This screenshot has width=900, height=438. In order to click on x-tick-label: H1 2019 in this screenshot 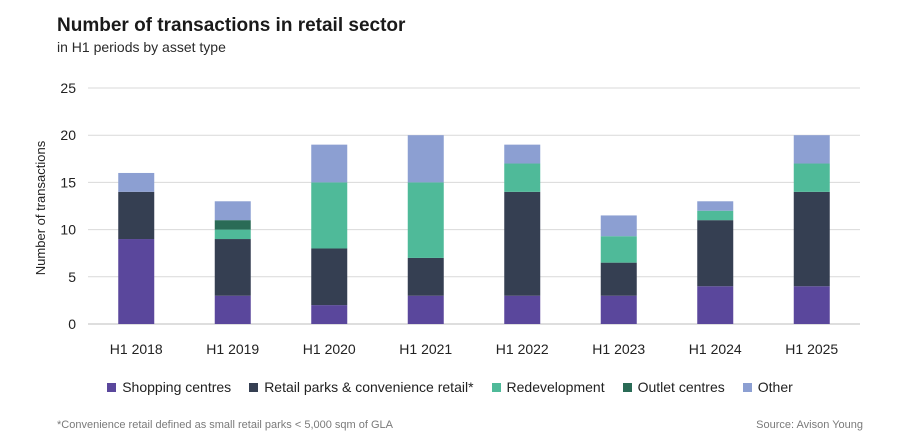, I will do `click(232, 349)`.